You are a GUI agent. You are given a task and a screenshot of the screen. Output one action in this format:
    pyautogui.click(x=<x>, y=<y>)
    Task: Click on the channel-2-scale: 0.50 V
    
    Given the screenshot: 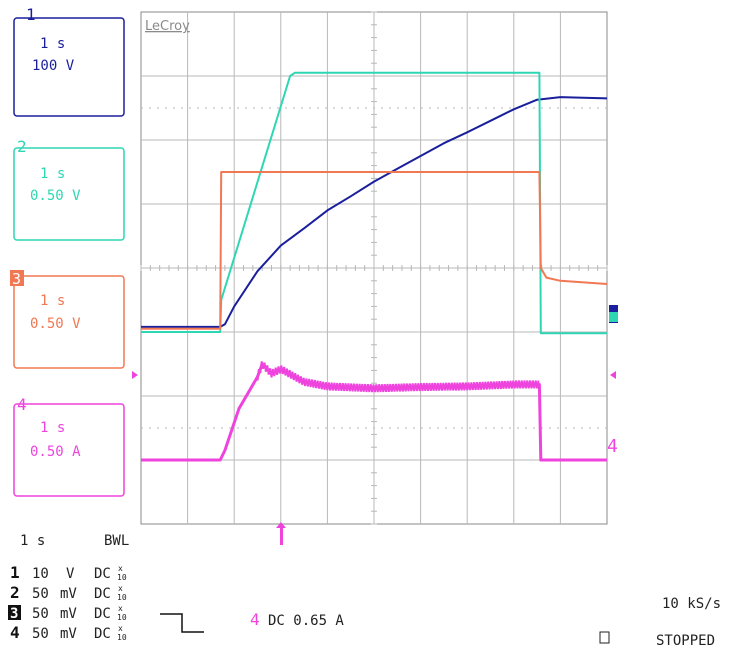 What is the action you would take?
    pyautogui.click(x=55, y=196)
    